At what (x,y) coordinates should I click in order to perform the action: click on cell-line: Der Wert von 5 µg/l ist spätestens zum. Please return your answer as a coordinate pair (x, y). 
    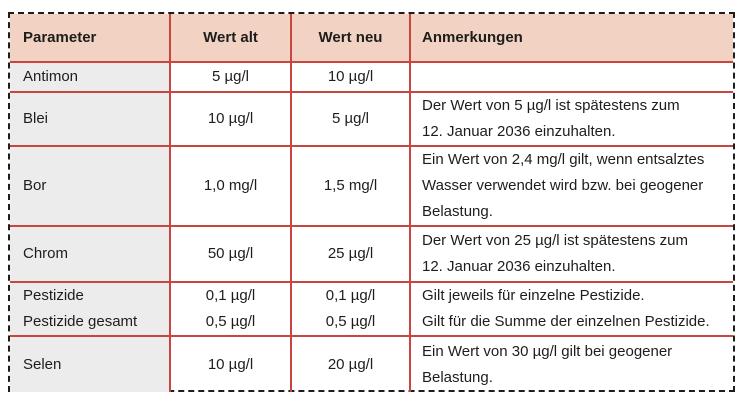
    Looking at the image, I should click on (551, 105).